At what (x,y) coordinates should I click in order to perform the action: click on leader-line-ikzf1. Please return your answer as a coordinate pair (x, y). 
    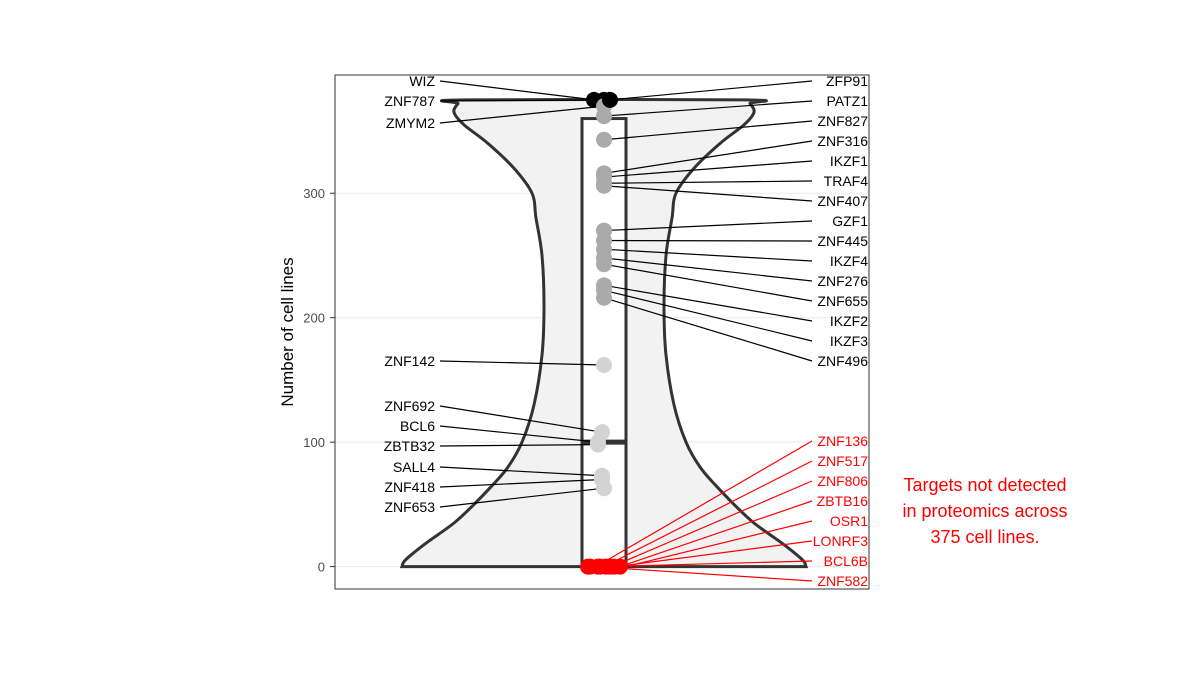
    Looking at the image, I should click on (708, 169).